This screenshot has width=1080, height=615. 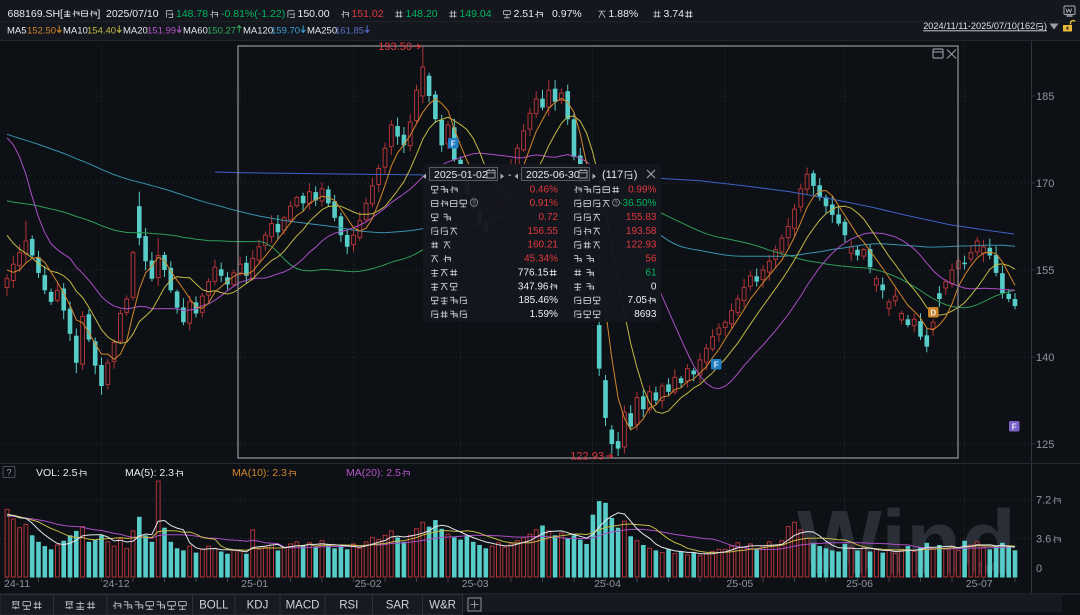 I want to click on svg-text: MA10, so click(x=75, y=31).